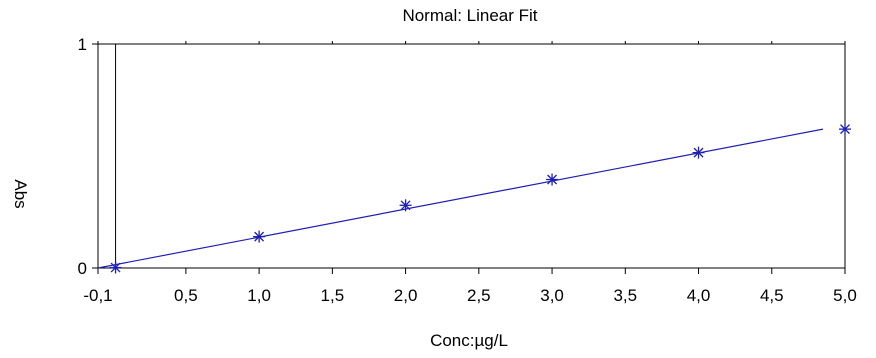 The width and height of the screenshot is (876, 358). What do you see at coordinates (845, 295) in the screenshot?
I see `x-tick-label: 5,0` at bounding box center [845, 295].